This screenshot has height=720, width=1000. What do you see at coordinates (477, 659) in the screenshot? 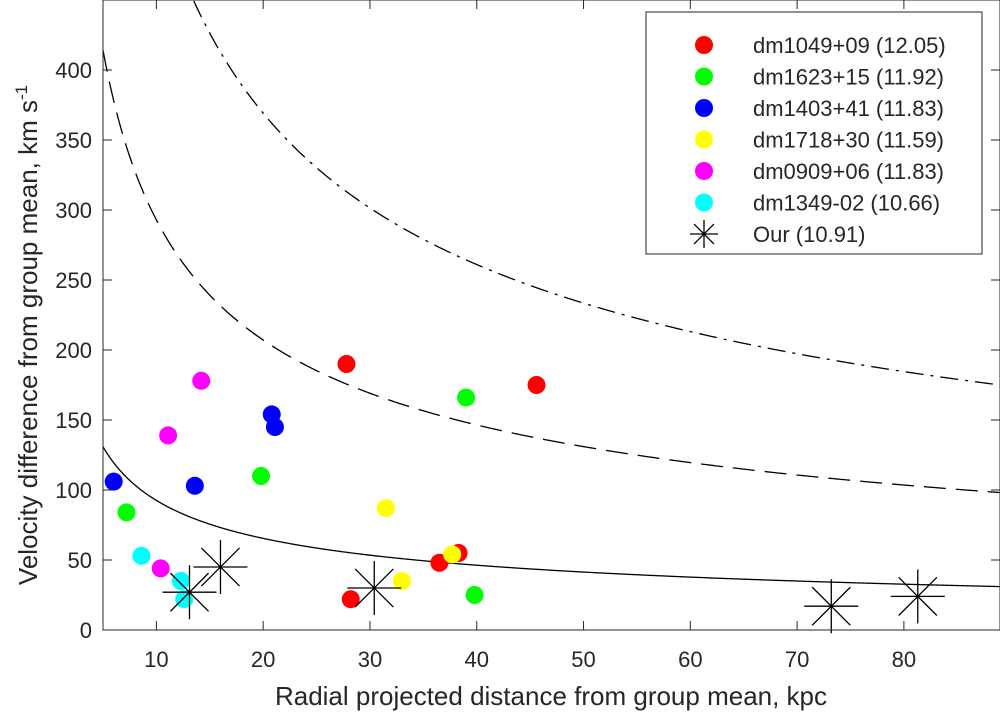
I see `x-tick-label: 40` at bounding box center [477, 659].